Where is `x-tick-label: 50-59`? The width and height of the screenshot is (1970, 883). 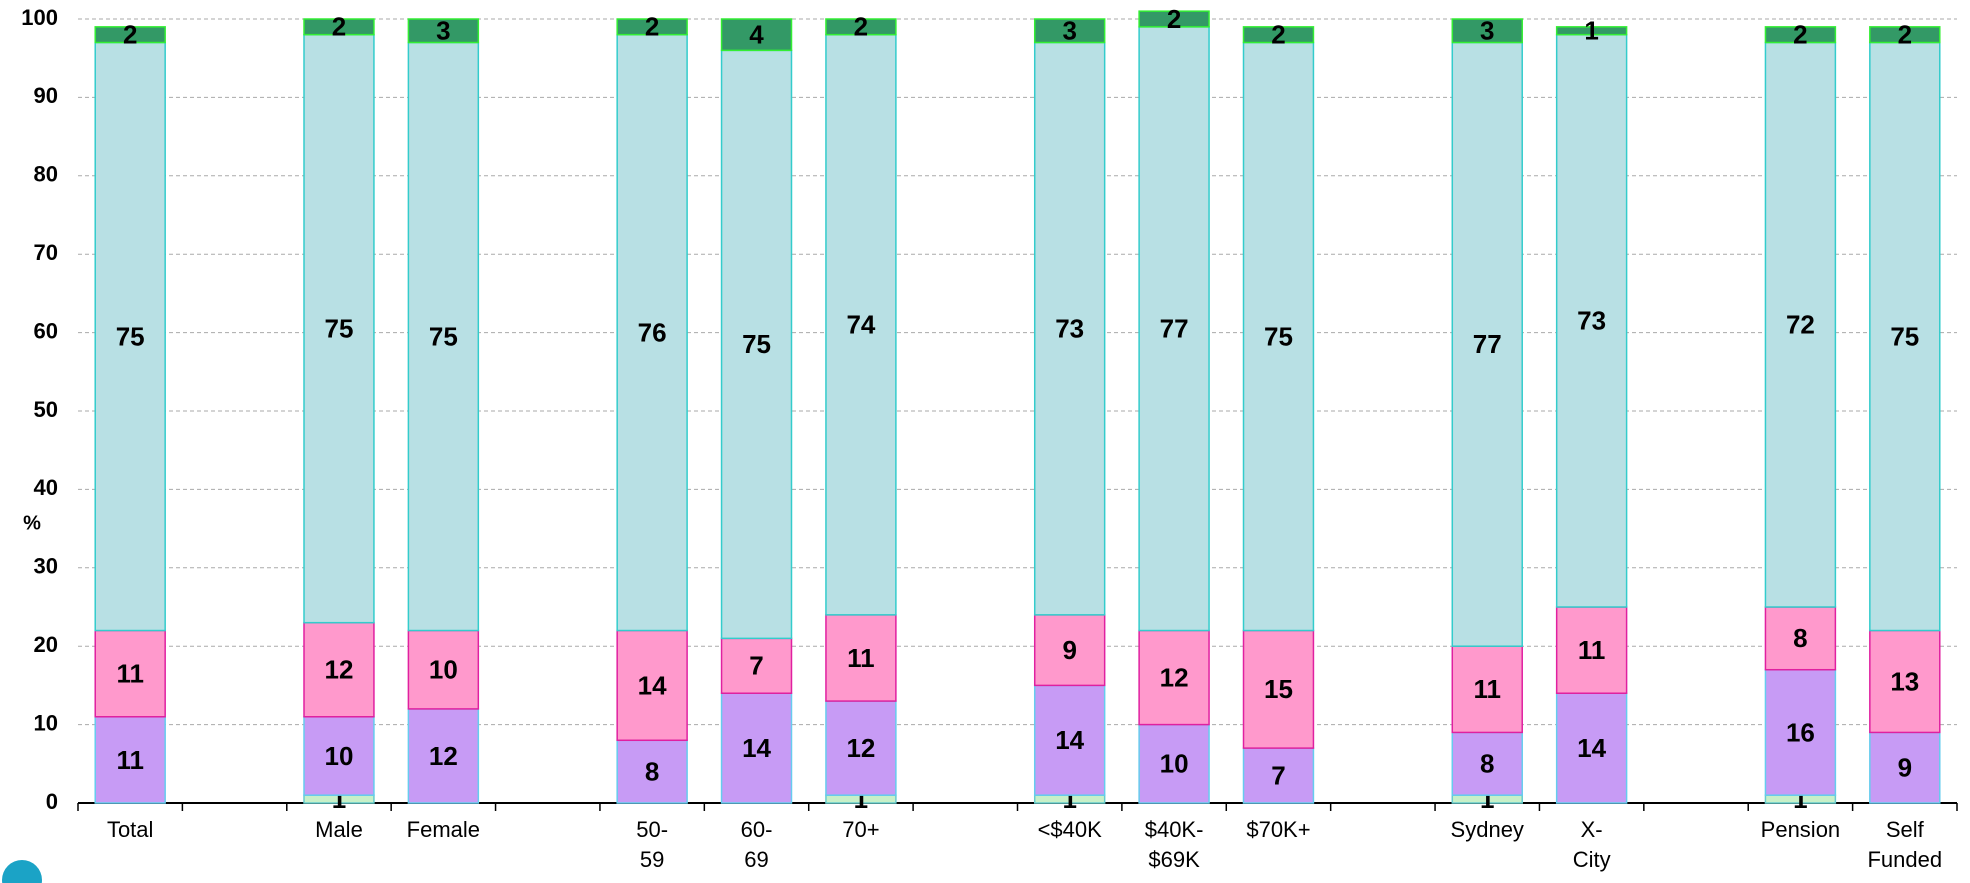 x-tick-label: 50-59 is located at coordinates (652, 844).